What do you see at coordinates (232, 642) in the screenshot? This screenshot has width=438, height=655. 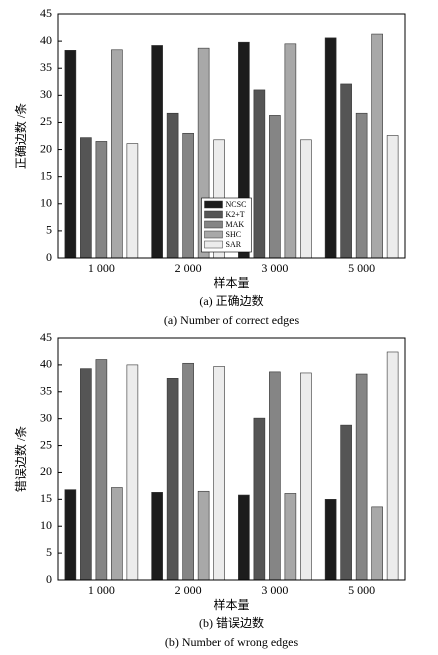 I see `caption: (b) Number of wrong edges` at bounding box center [232, 642].